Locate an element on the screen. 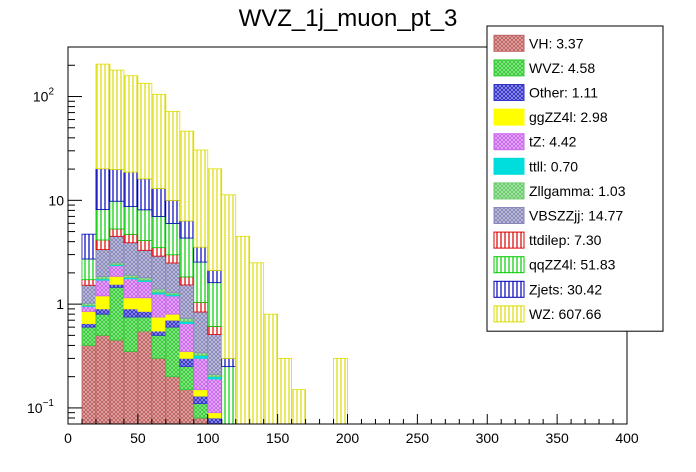  chart-title: WVZ_1j_muon_pt_3 is located at coordinates (348, 18).